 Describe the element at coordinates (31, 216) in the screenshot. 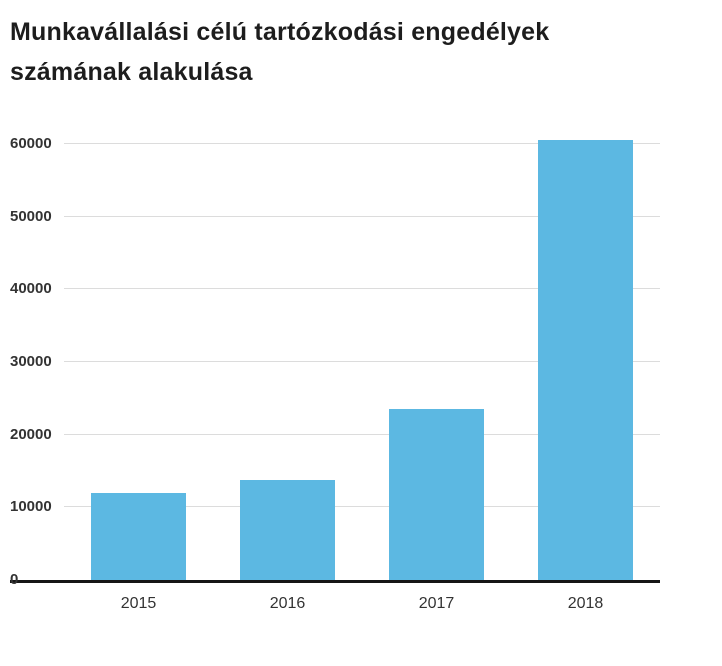

I see `y-tick-label: 50000` at that location.